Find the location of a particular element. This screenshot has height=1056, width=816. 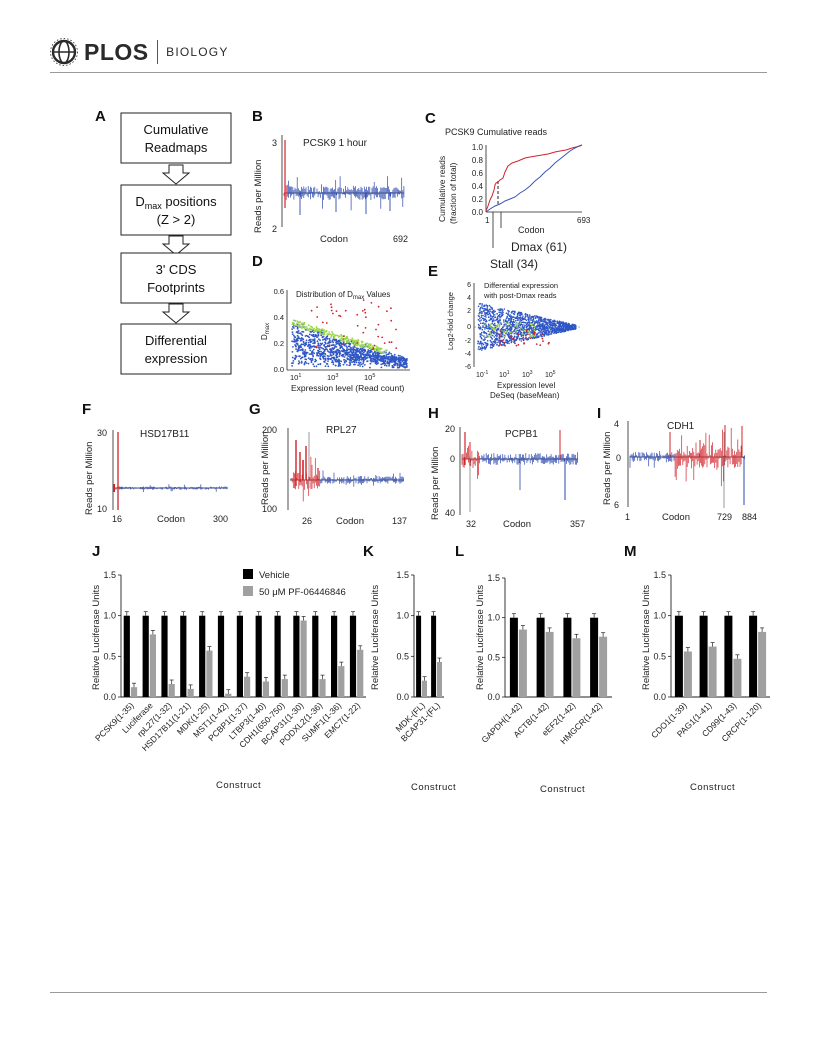

barJ-ylabel: Relative Luciferase Units is located at coordinates (96, 637).